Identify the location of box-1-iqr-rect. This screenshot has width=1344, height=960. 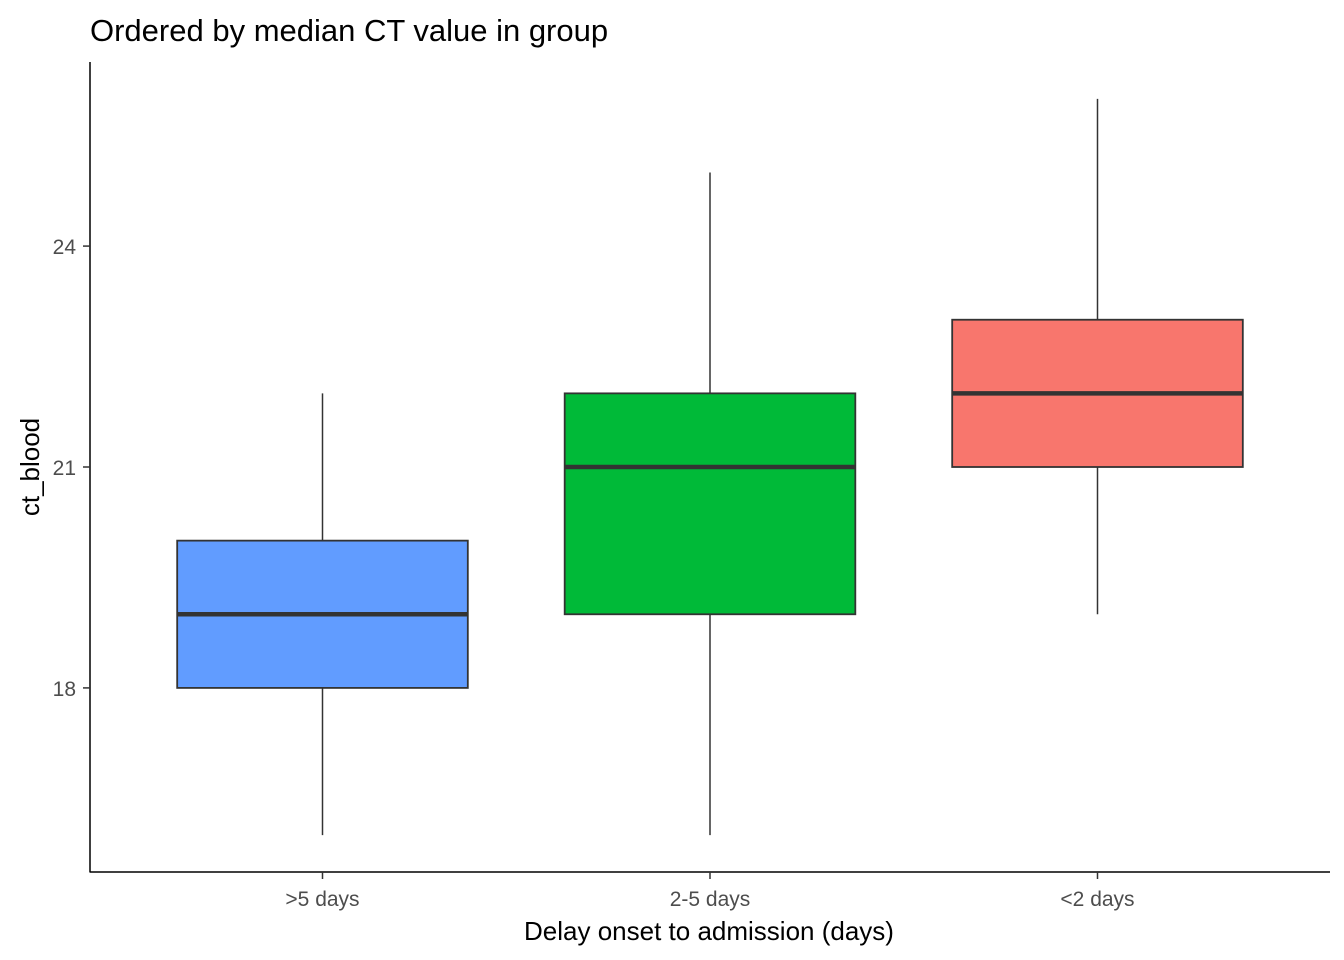
(710, 504).